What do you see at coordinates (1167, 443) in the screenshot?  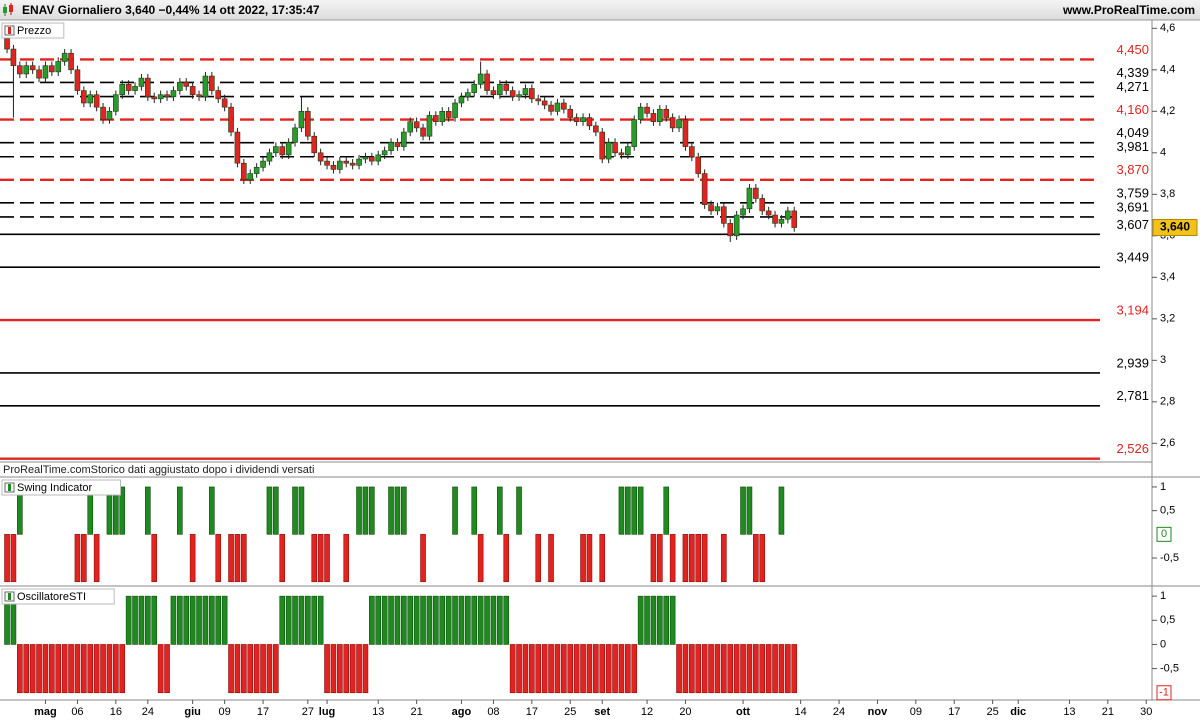 I see `y-tick-label: 2,6` at bounding box center [1167, 443].